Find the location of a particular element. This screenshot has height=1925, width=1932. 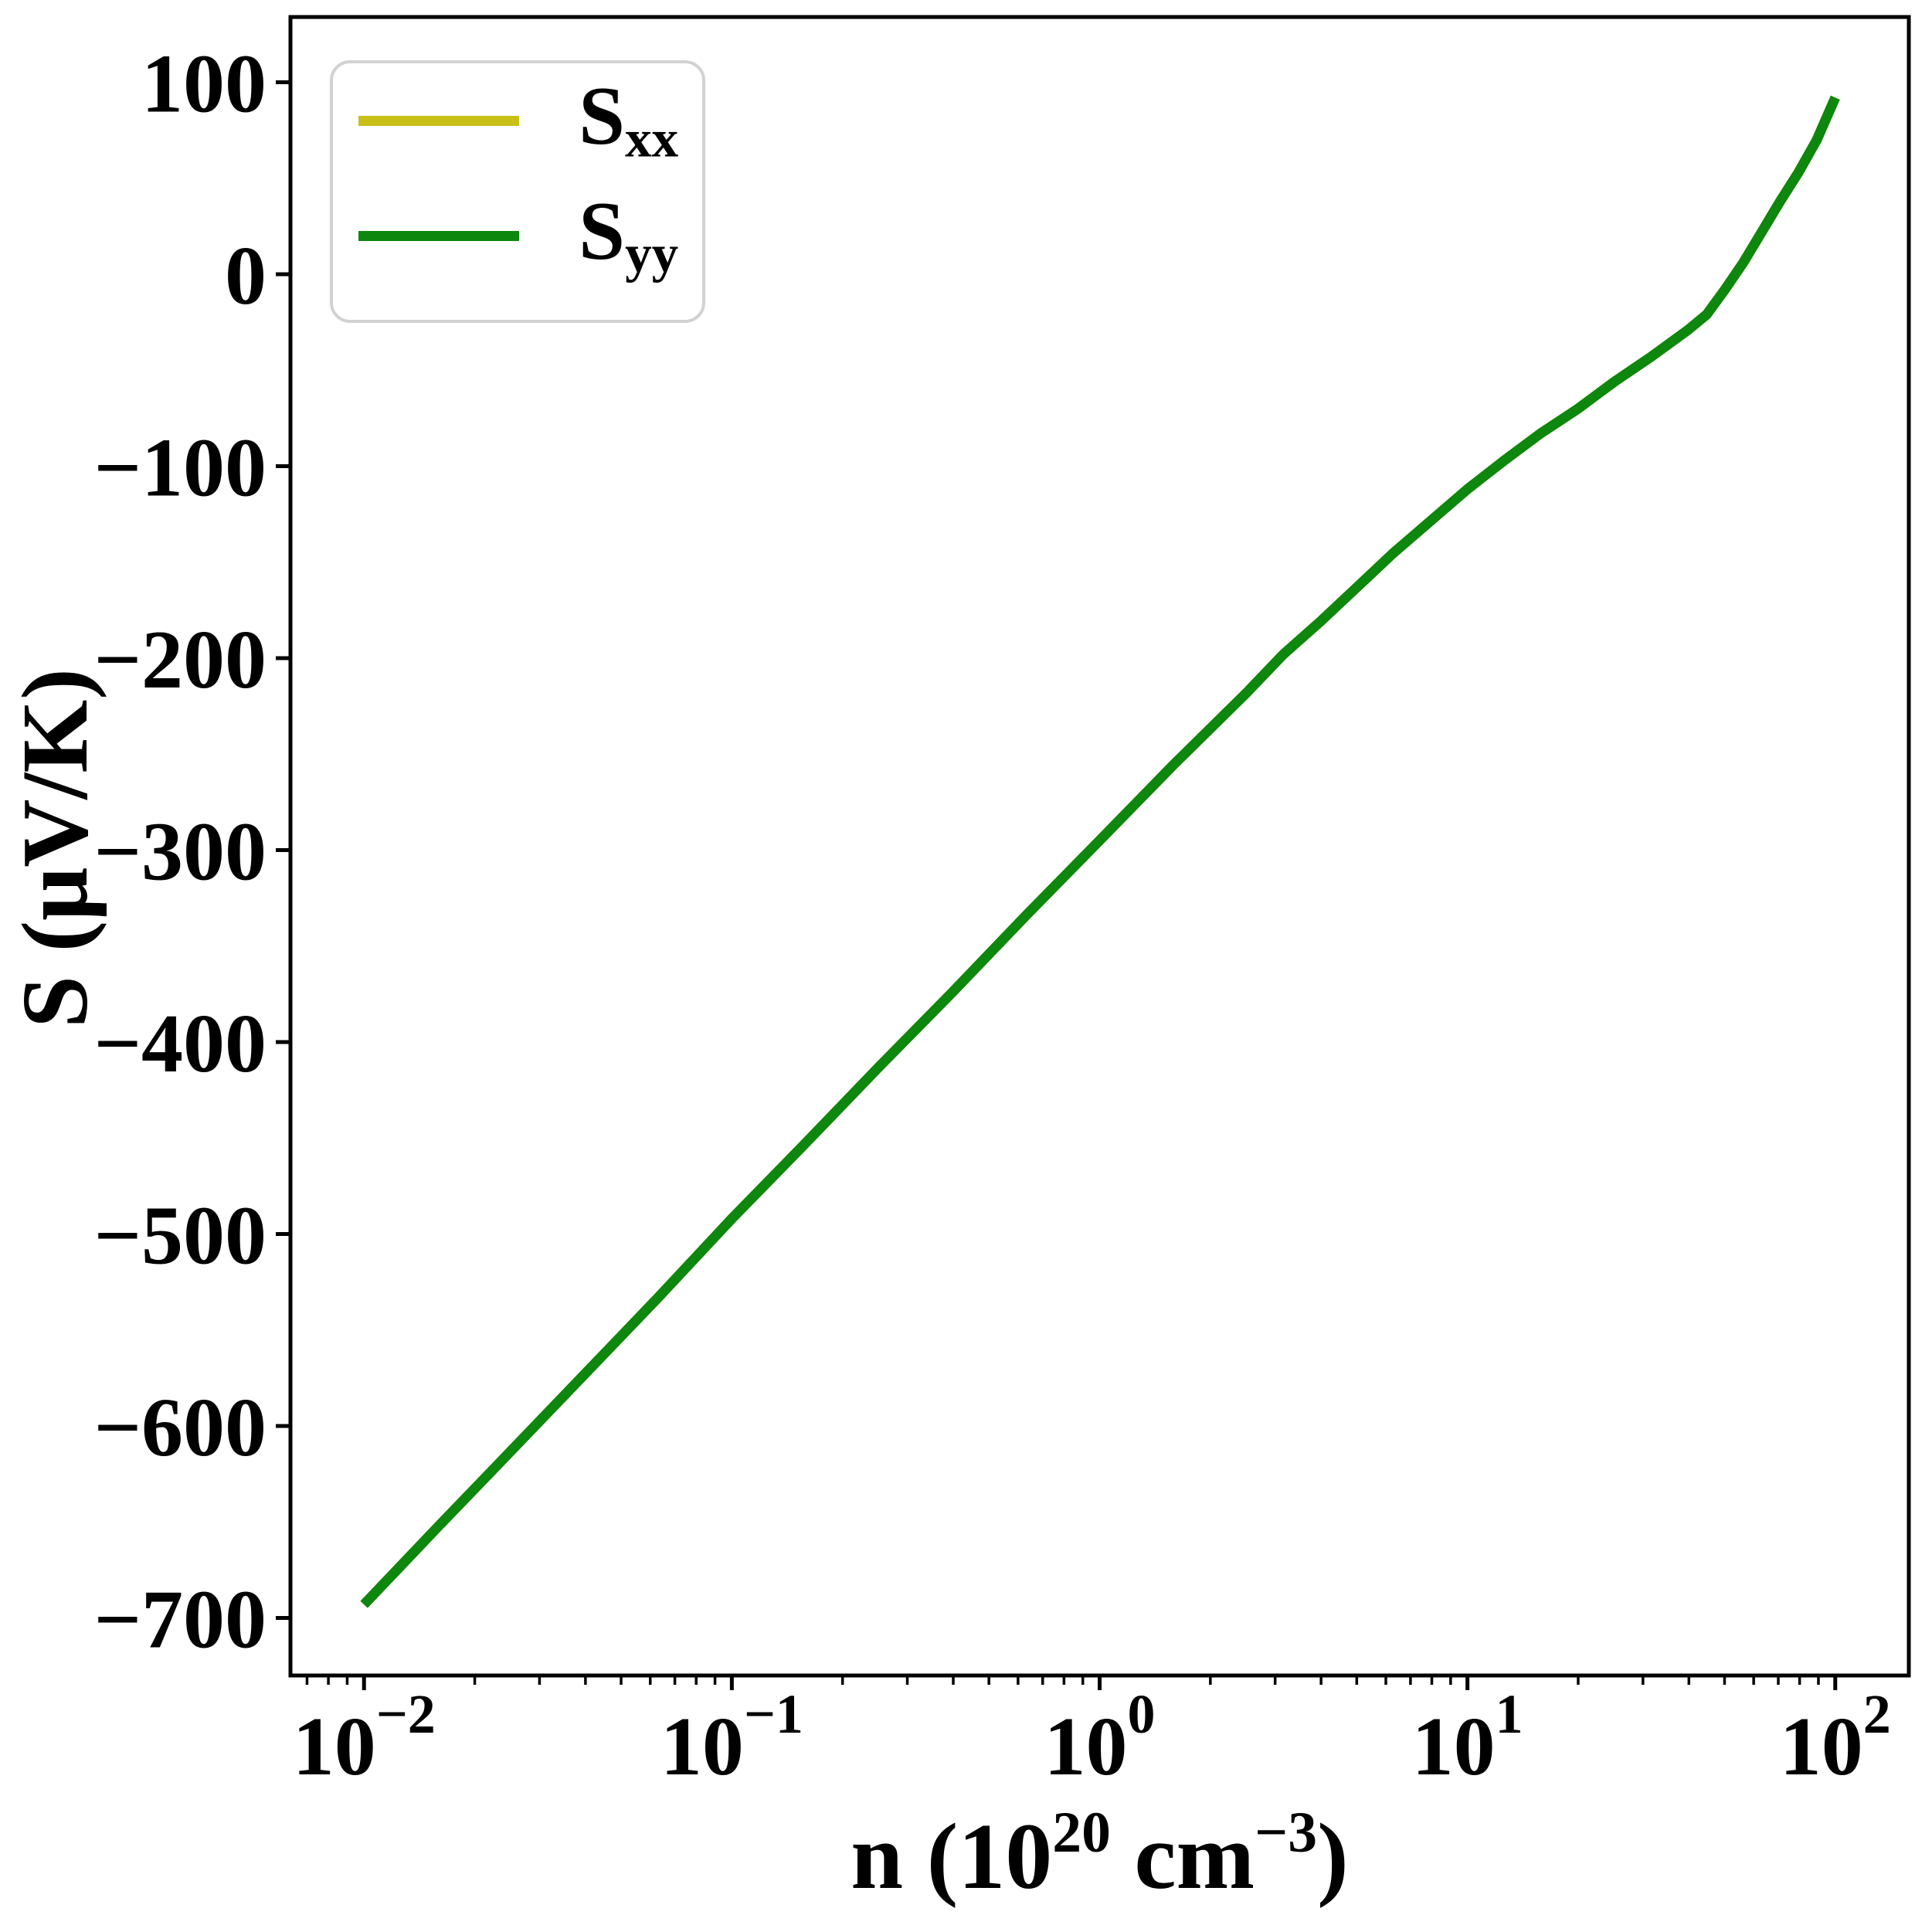

legend-label-syy-sub: yy is located at coordinates (652, 253).